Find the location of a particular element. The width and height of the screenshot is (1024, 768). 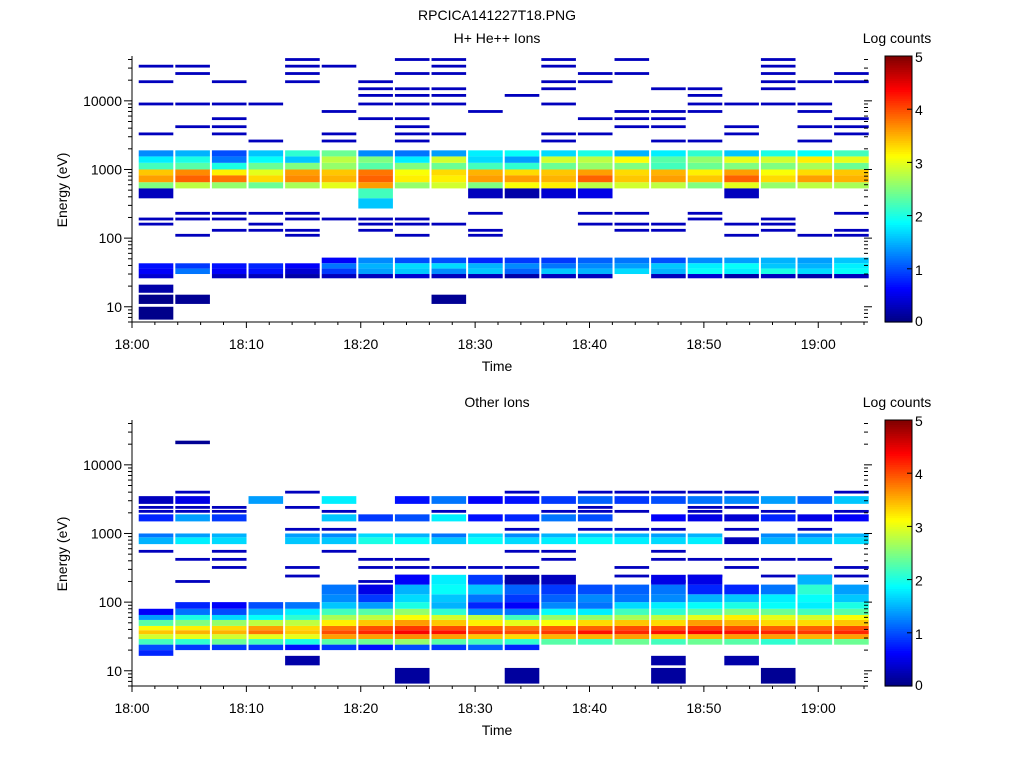

x-tick-label: 18:30 is located at coordinates (475, 708).